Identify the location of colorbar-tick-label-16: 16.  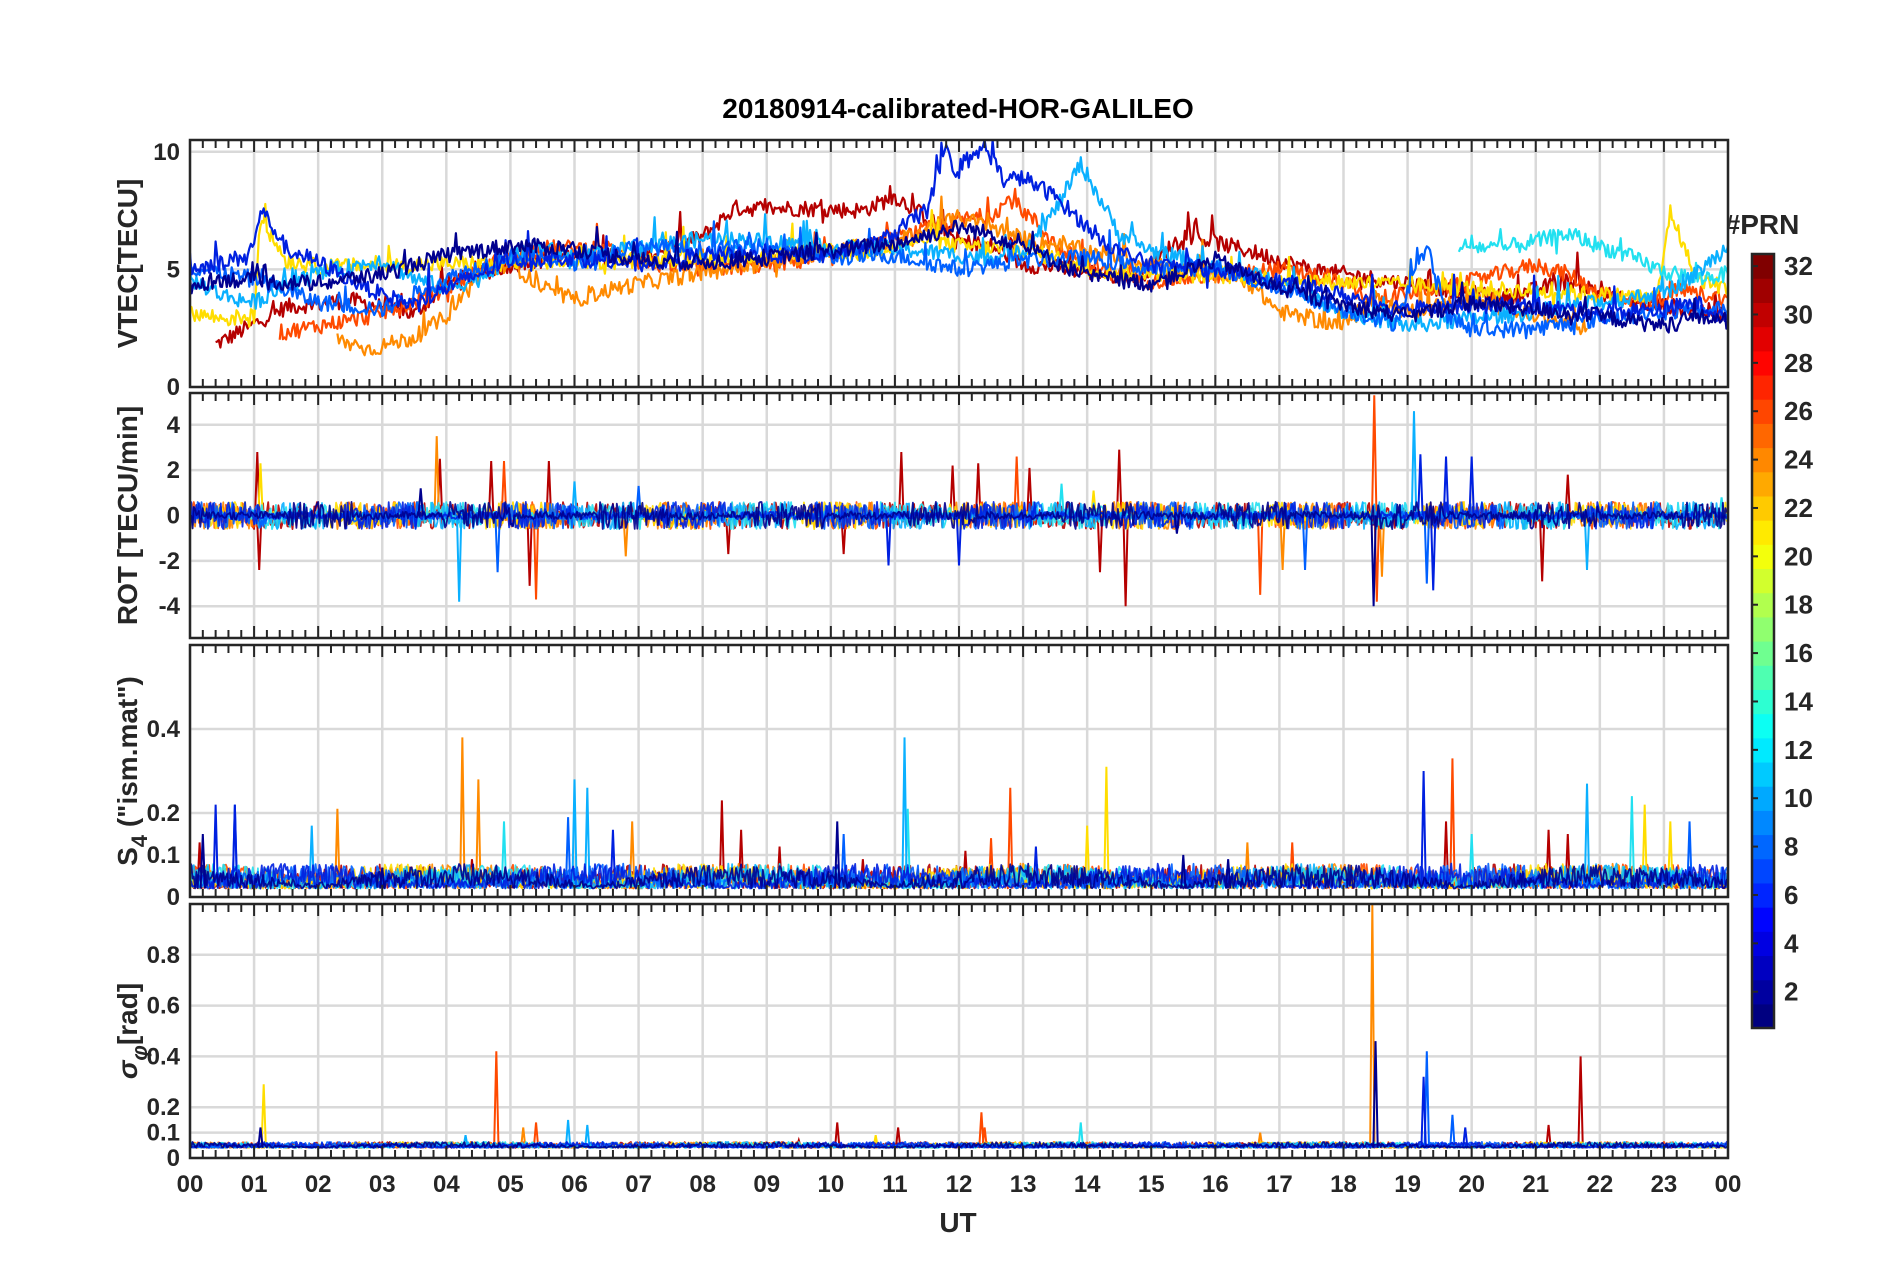
(1798, 653).